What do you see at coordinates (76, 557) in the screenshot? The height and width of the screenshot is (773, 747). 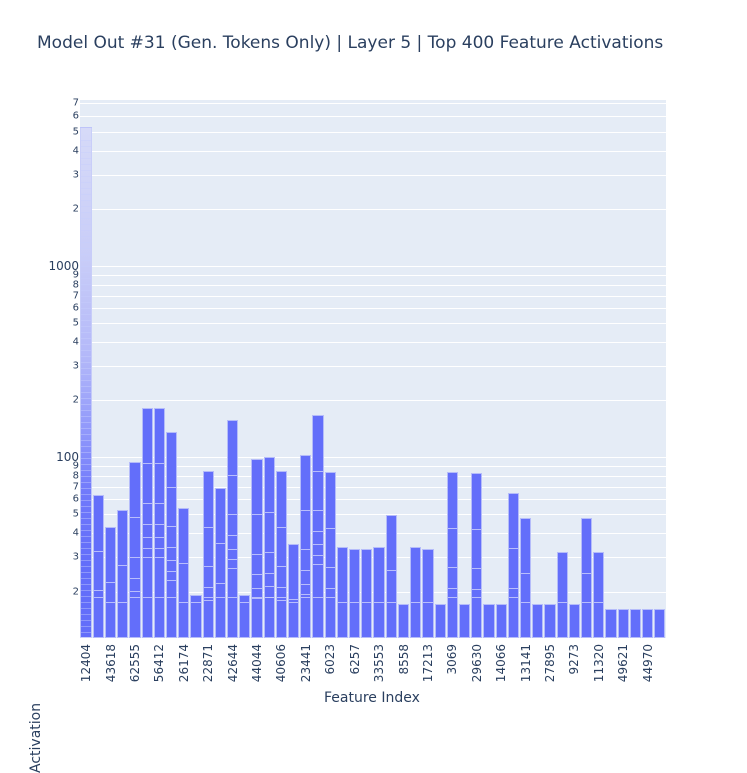 I see `y-tick-label: 3` at bounding box center [76, 557].